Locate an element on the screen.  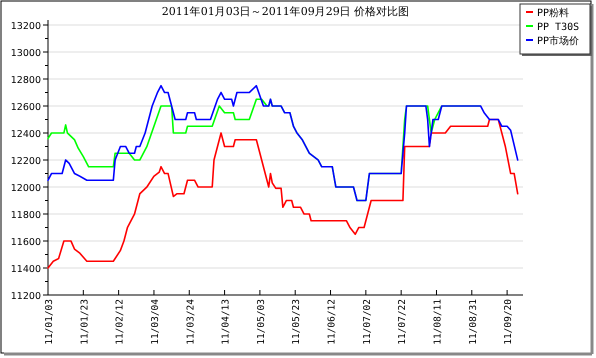
x-tick-label: 11/07/22 is located at coordinates (402, 322).